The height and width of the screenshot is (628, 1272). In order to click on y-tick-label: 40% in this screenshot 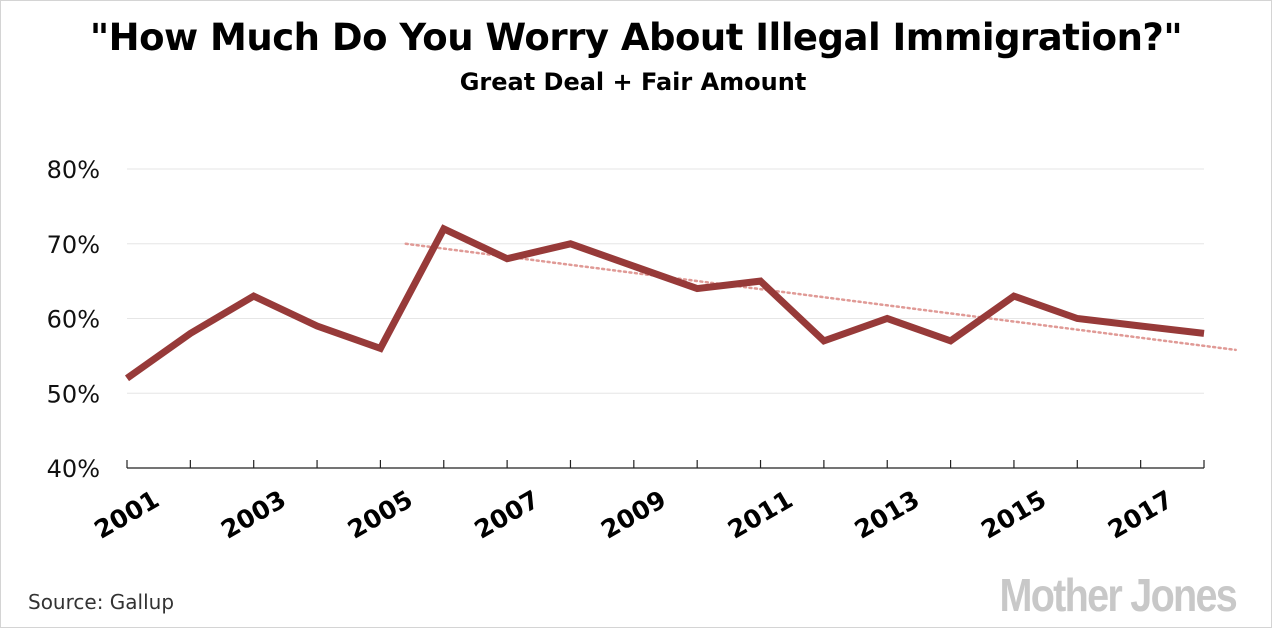, I will do `click(73, 469)`.